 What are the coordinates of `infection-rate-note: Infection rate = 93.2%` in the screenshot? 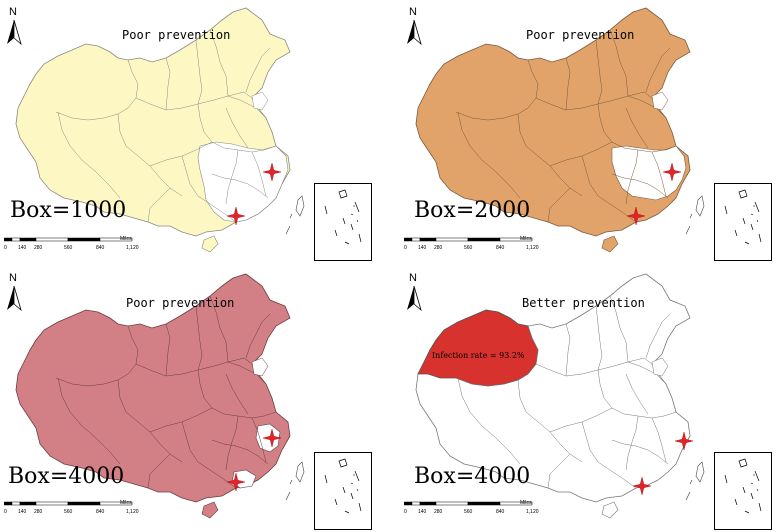 It's located at (478, 355).